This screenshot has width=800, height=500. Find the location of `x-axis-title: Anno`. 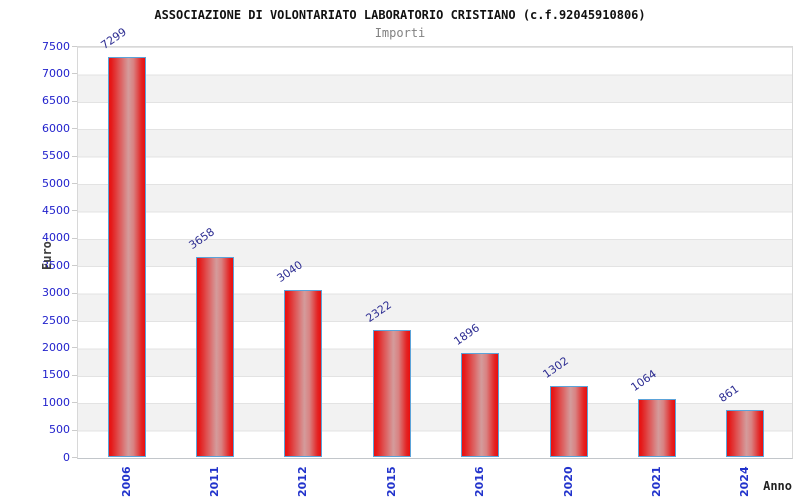

x-axis-title: Anno is located at coordinates (777, 486).